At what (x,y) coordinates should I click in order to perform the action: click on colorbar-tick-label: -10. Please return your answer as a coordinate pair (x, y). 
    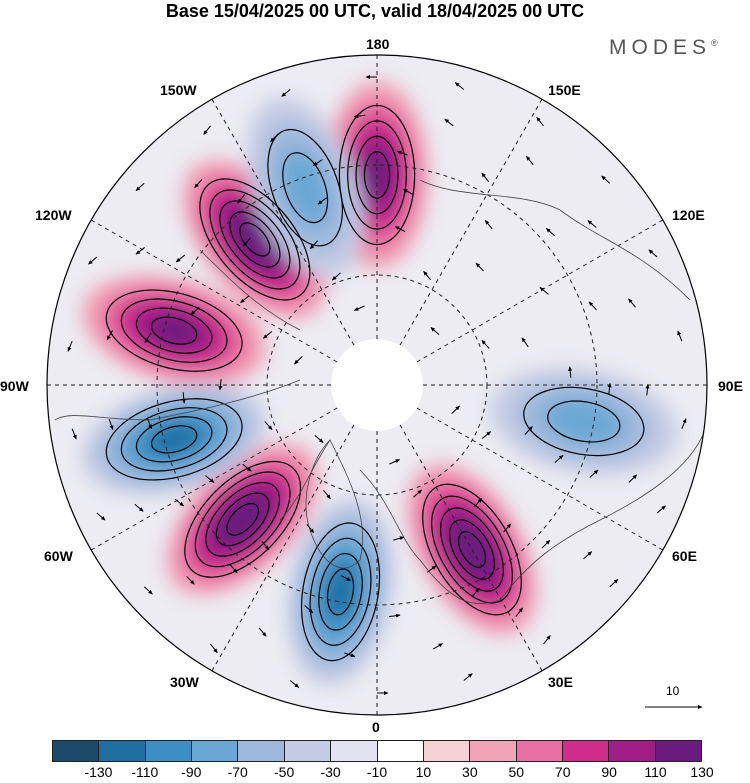
    Looking at the image, I should click on (377, 772).